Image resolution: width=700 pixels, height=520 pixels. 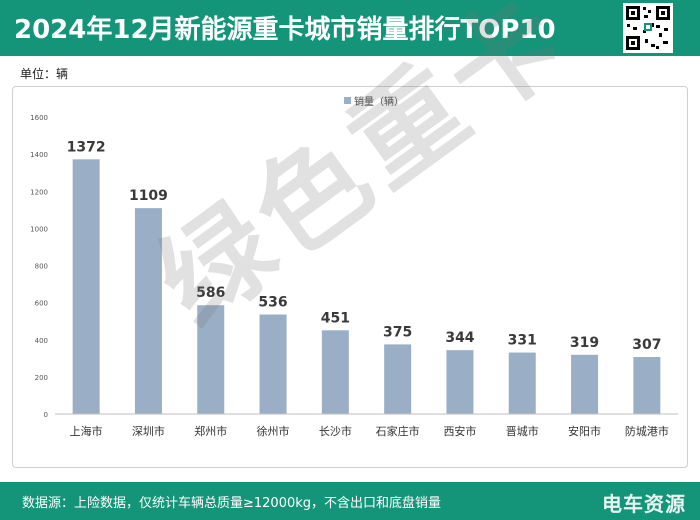 What do you see at coordinates (459, 338) in the screenshot?
I see `data-label: 344` at bounding box center [459, 338].